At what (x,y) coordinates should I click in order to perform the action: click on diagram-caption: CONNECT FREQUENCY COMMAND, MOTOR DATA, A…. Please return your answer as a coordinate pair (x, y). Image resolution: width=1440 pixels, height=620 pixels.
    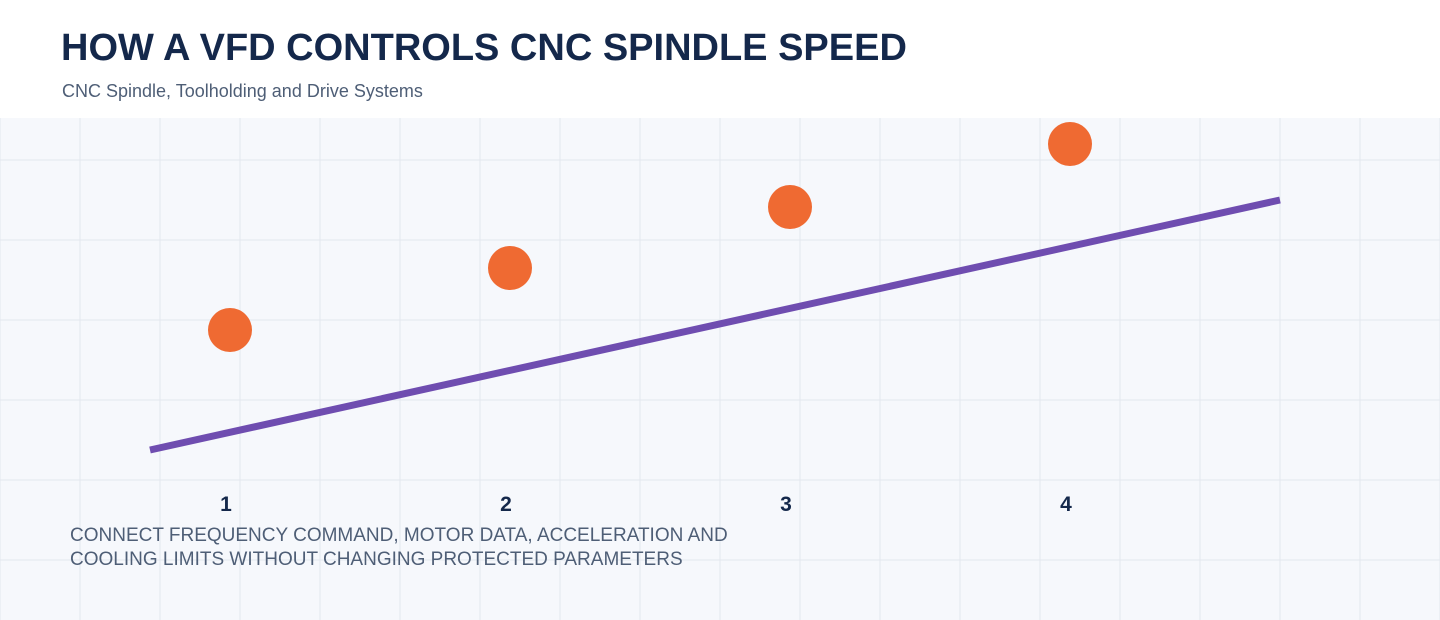
    Looking at the image, I should click on (430, 548).